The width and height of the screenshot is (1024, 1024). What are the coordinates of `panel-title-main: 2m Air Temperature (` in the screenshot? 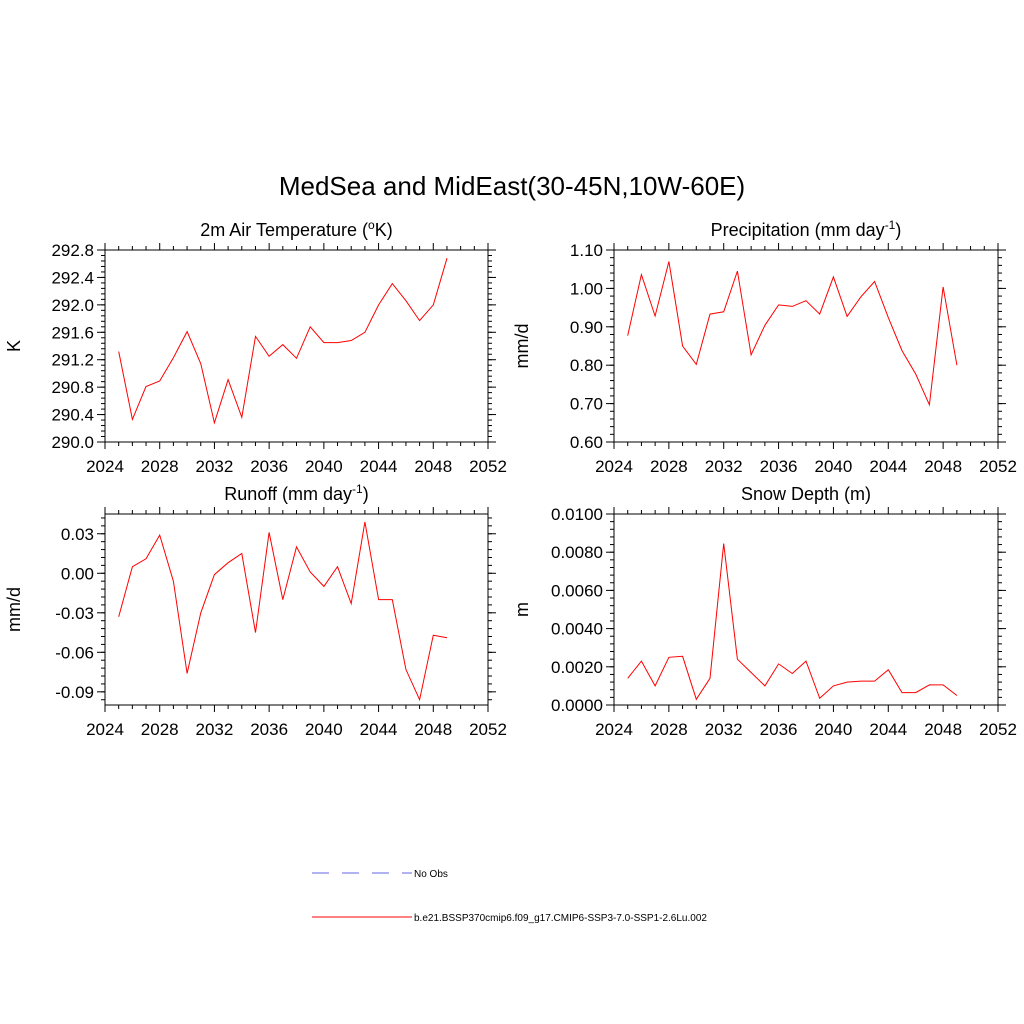 It's located at (284, 230).